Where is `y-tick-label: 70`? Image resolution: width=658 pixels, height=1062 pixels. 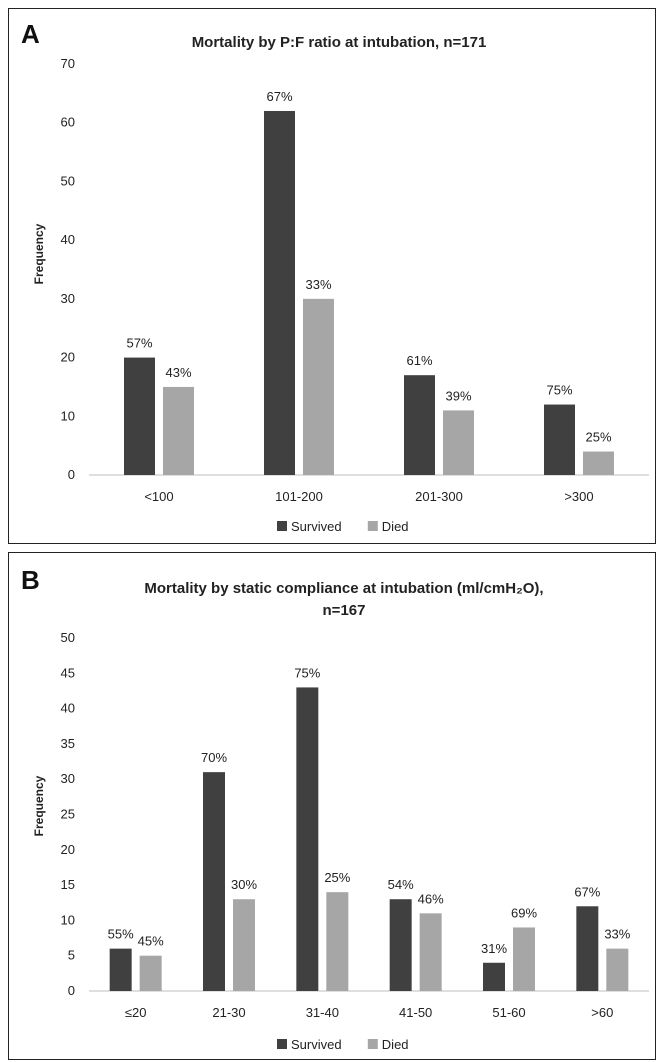
y-tick-label: 70 is located at coordinates (68, 63).